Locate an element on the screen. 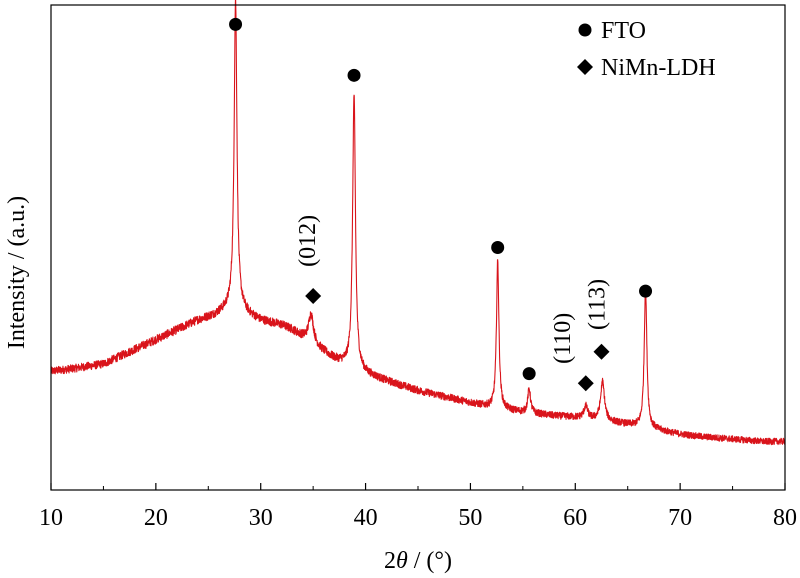 The height and width of the screenshot is (578, 800). x-axis-label-prefix: 2 is located at coordinates (390, 561).